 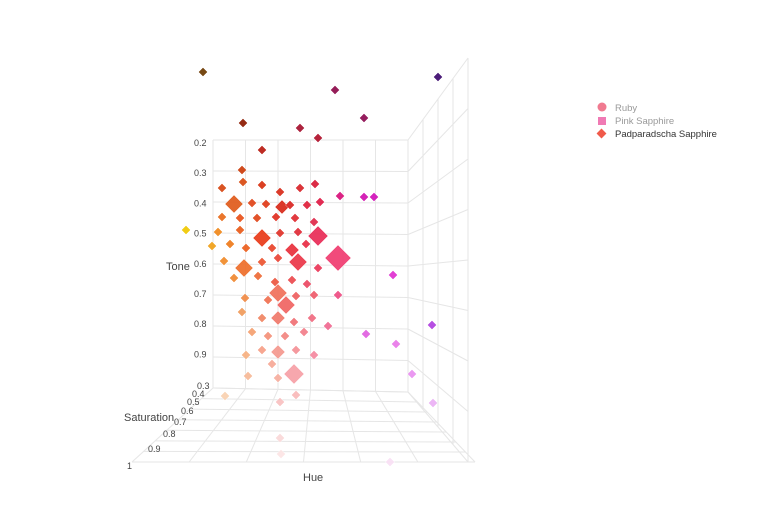 I want to click on saturation-axis-ticks: 0.30.40.50.60.7 0.80.9 1, so click(x=168, y=426).